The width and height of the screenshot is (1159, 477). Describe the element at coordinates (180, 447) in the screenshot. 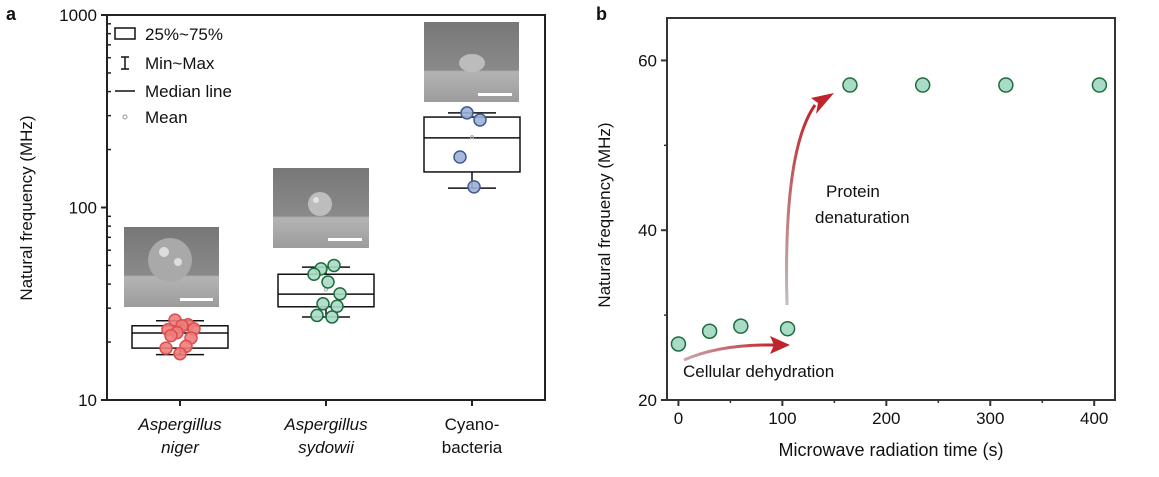

I see `category-label: niger` at that location.